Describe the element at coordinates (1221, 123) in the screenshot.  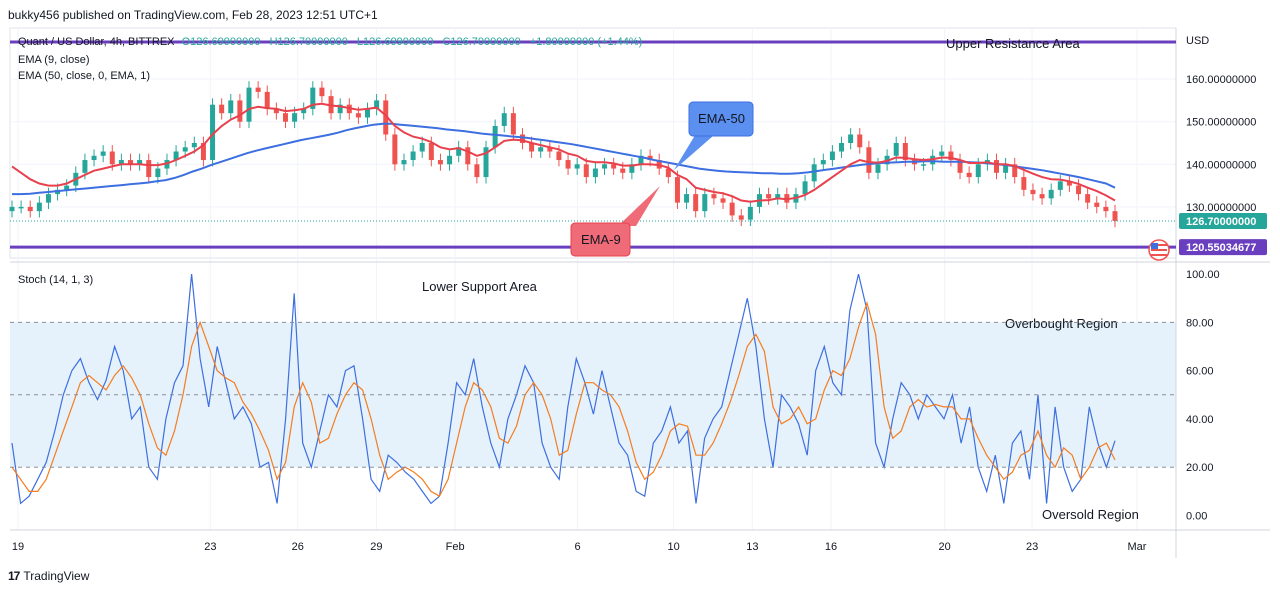
I see `price-tick-label: 150.00000000` at that location.